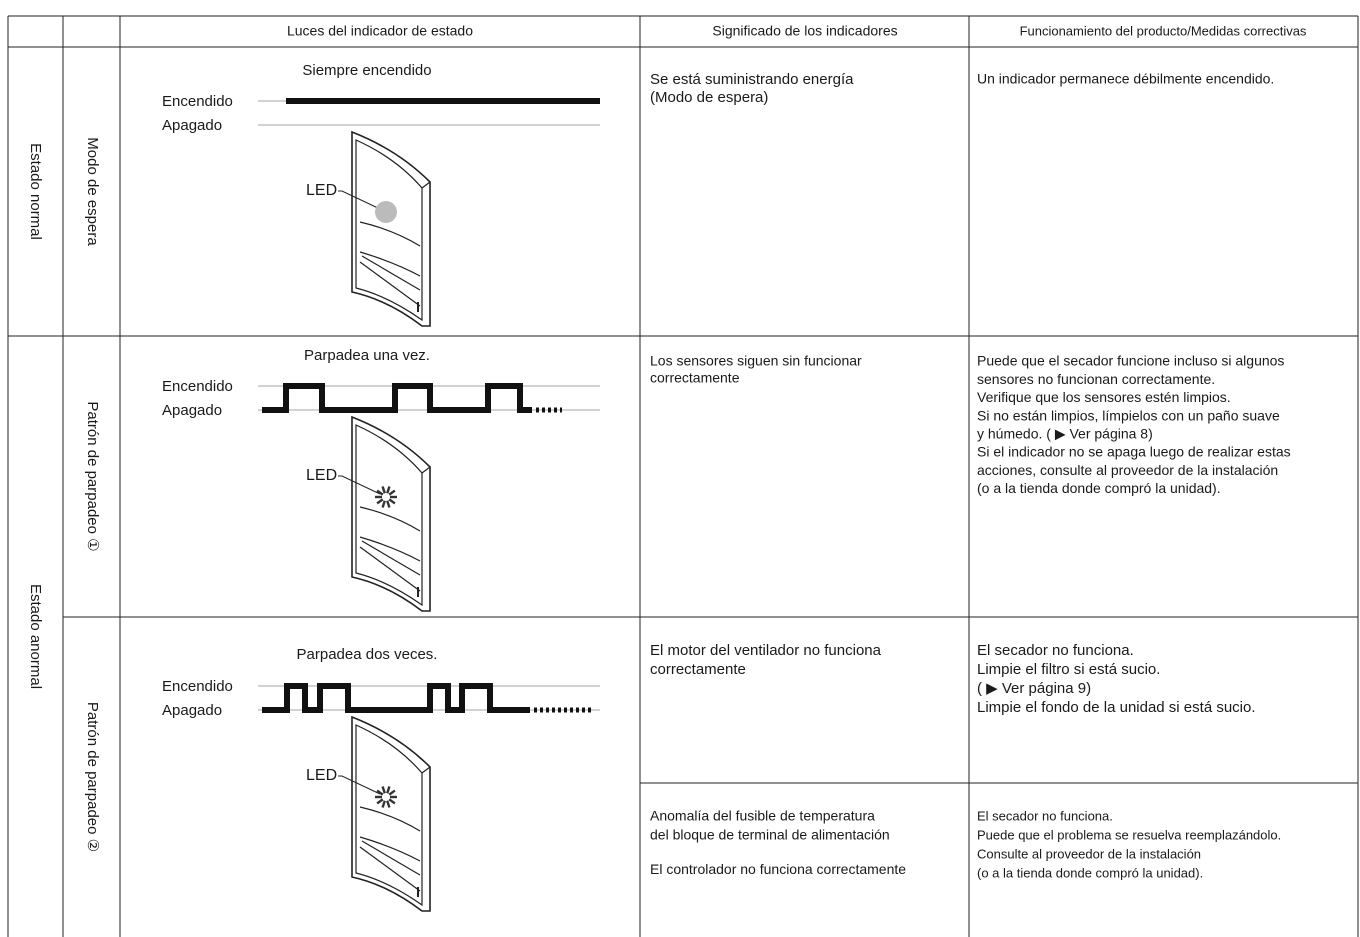  I want to click on meaning-text: del bloque de terminal de alimentación, so click(770, 835).